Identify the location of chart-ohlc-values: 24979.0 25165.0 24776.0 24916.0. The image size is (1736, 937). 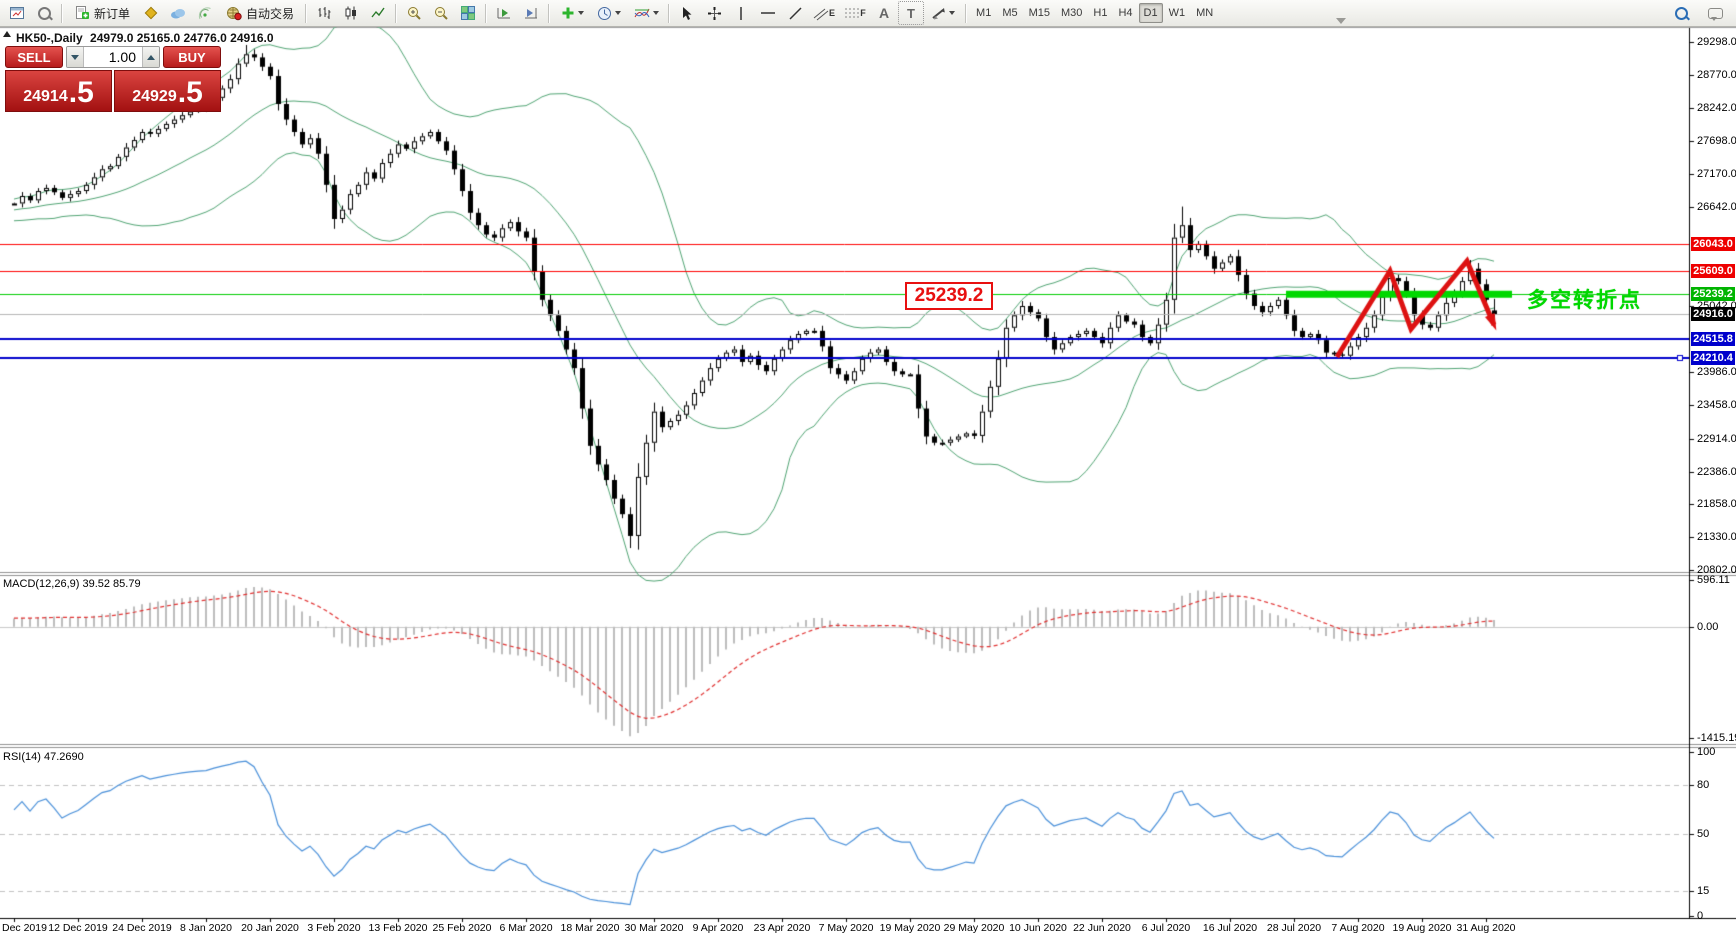
(182, 38).